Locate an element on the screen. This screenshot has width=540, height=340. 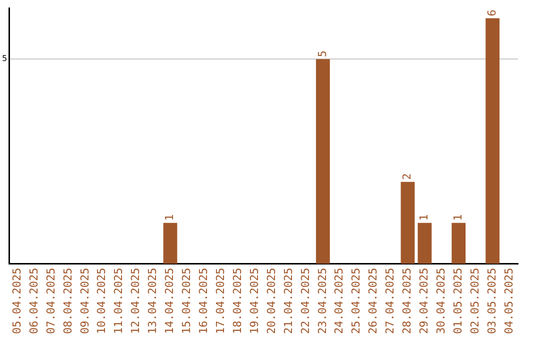
data-label: 2 is located at coordinates (407, 176).